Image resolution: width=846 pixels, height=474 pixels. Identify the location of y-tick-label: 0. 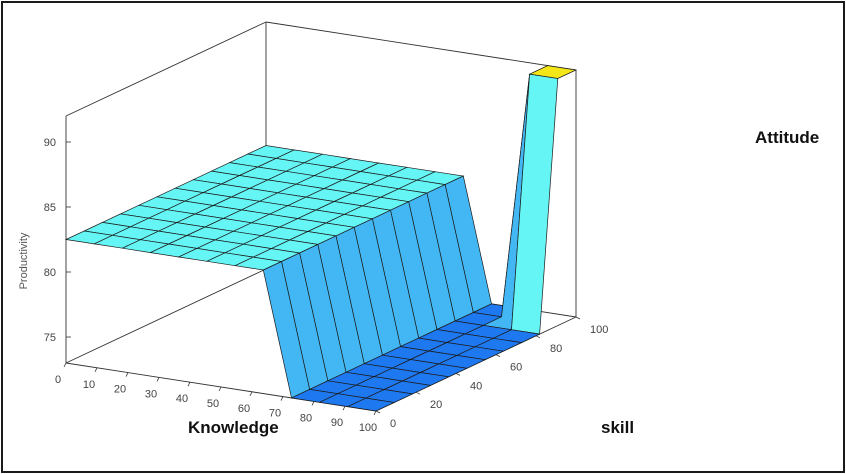
(393, 424).